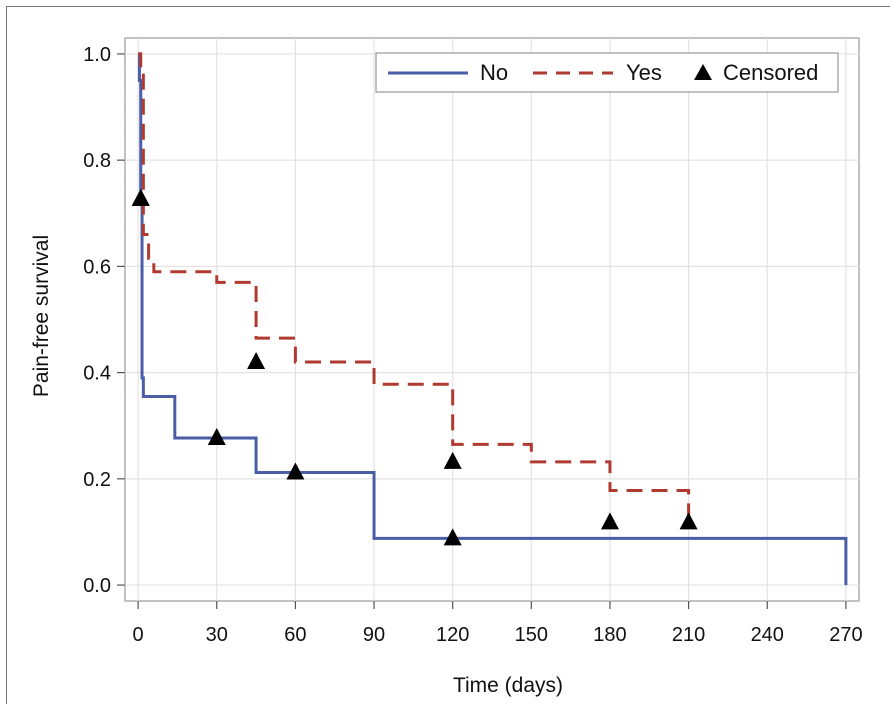 This screenshot has height=707, width=893. Describe the element at coordinates (767, 635) in the screenshot. I see `x-tick-label: 240` at that location.